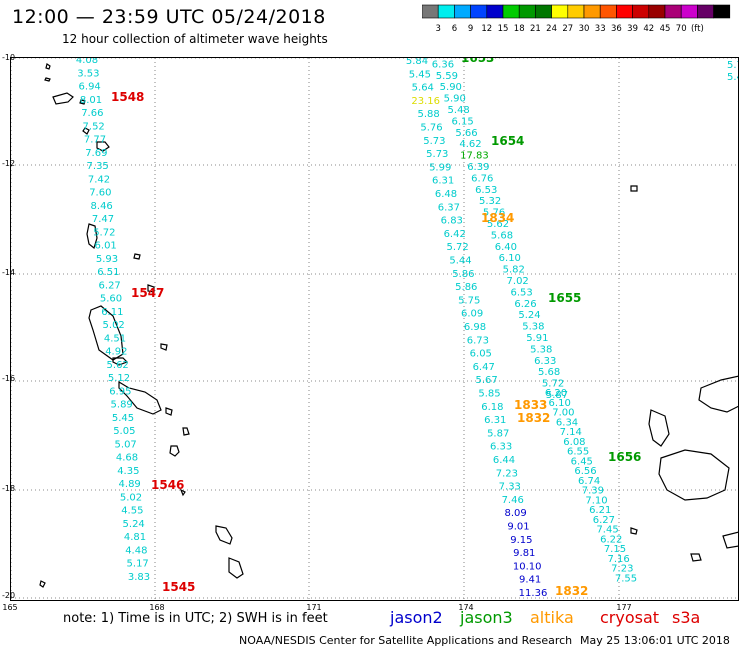 The image size is (740, 650). What do you see at coordinates (466, 133) in the screenshot?
I see `wave-height-value: 5.66` at bounding box center [466, 133].